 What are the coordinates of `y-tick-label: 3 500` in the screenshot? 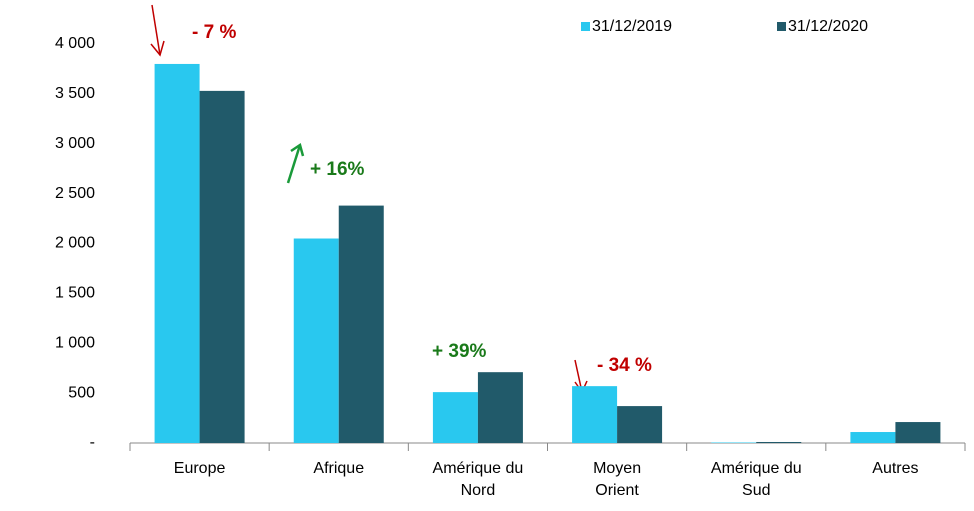 It's located at (75, 93).